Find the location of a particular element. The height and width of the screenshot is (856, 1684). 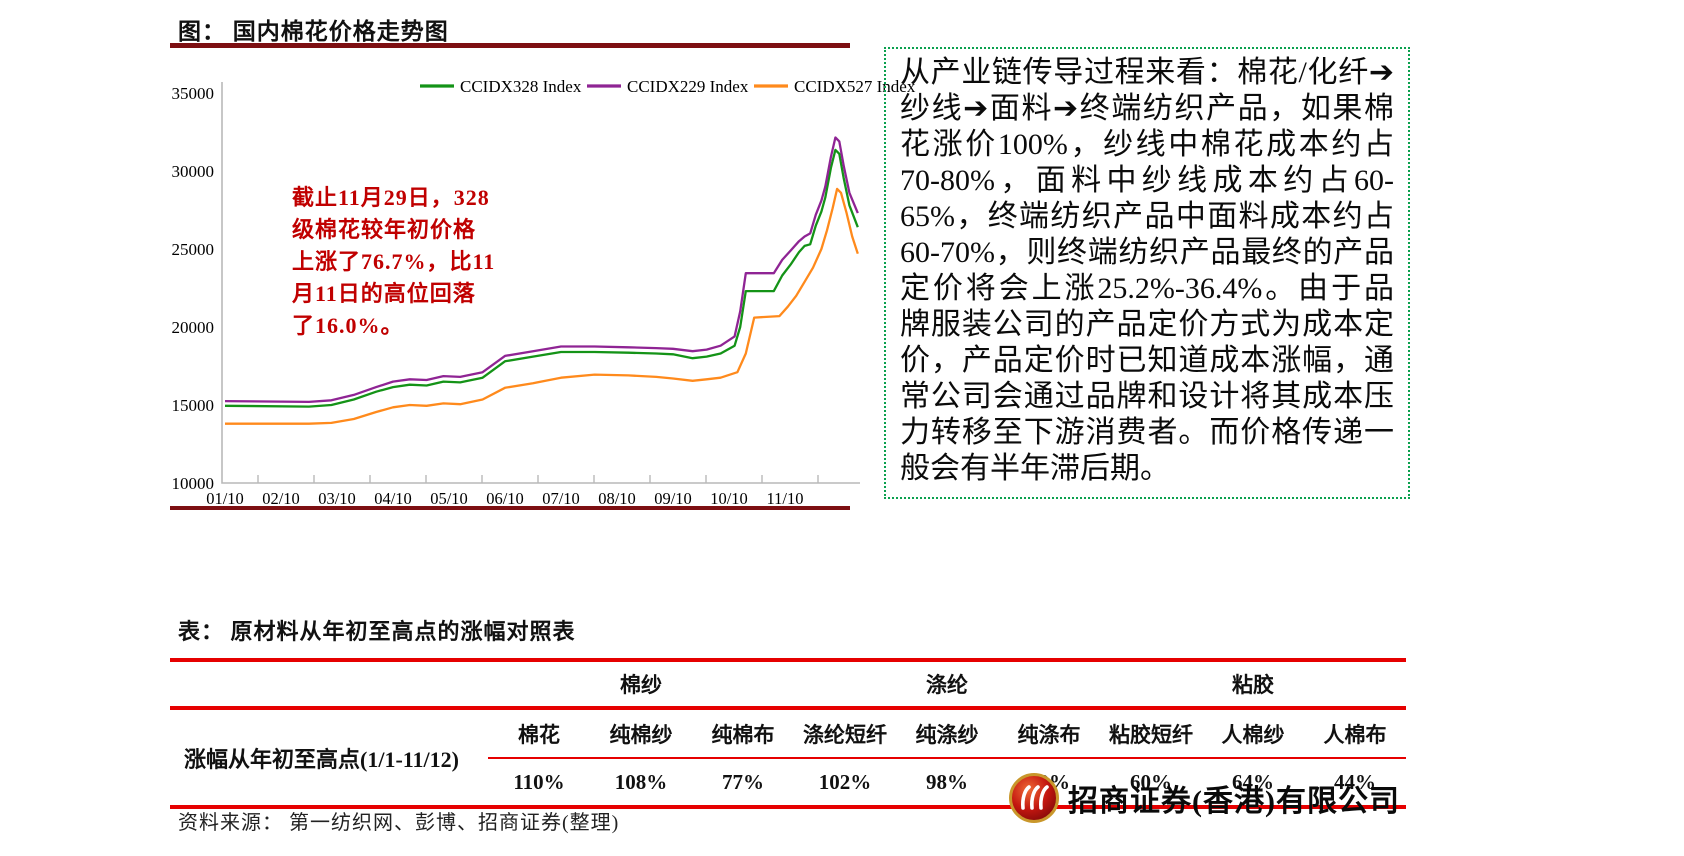

y-axis-label: 35000 is located at coordinates (193, 93).